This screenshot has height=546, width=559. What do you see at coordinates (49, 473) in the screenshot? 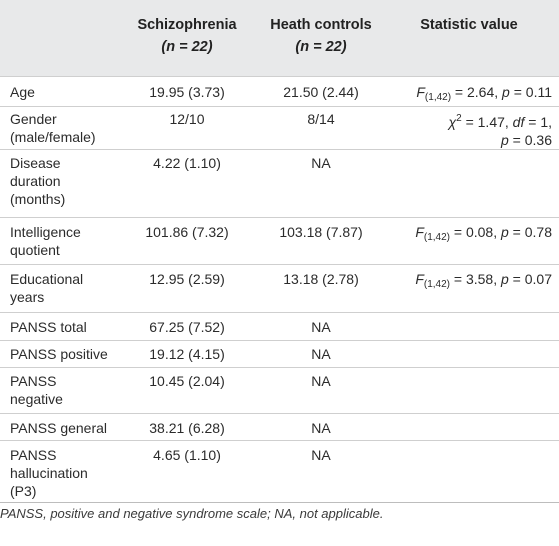
I see `row-label: PANSS hallucination (P3)` at bounding box center [49, 473].